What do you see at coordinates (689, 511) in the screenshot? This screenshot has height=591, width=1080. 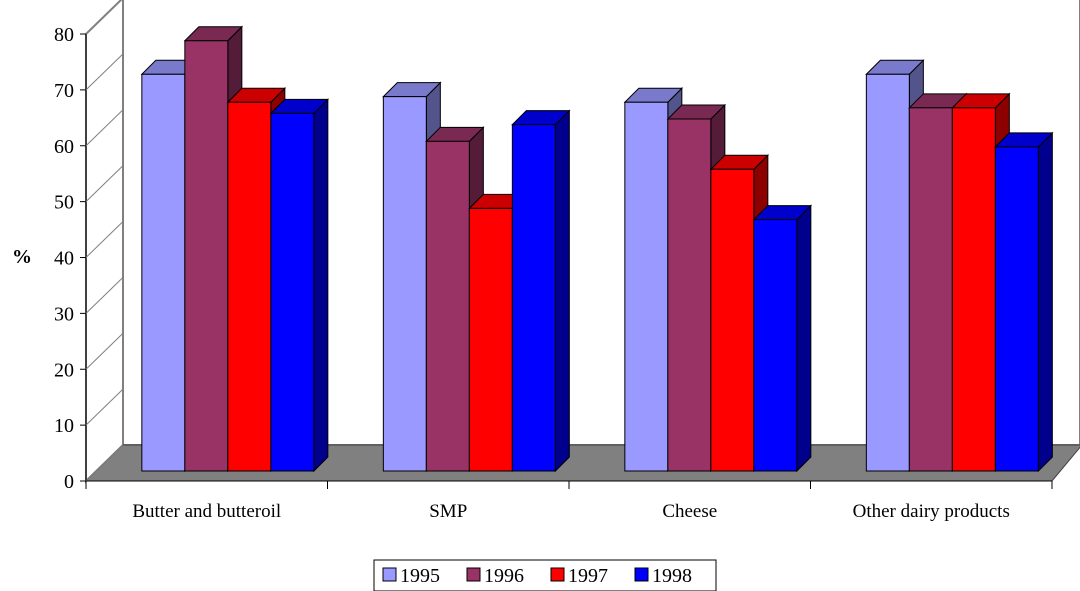 I see `x-tick-label: Cheese` at bounding box center [689, 511].